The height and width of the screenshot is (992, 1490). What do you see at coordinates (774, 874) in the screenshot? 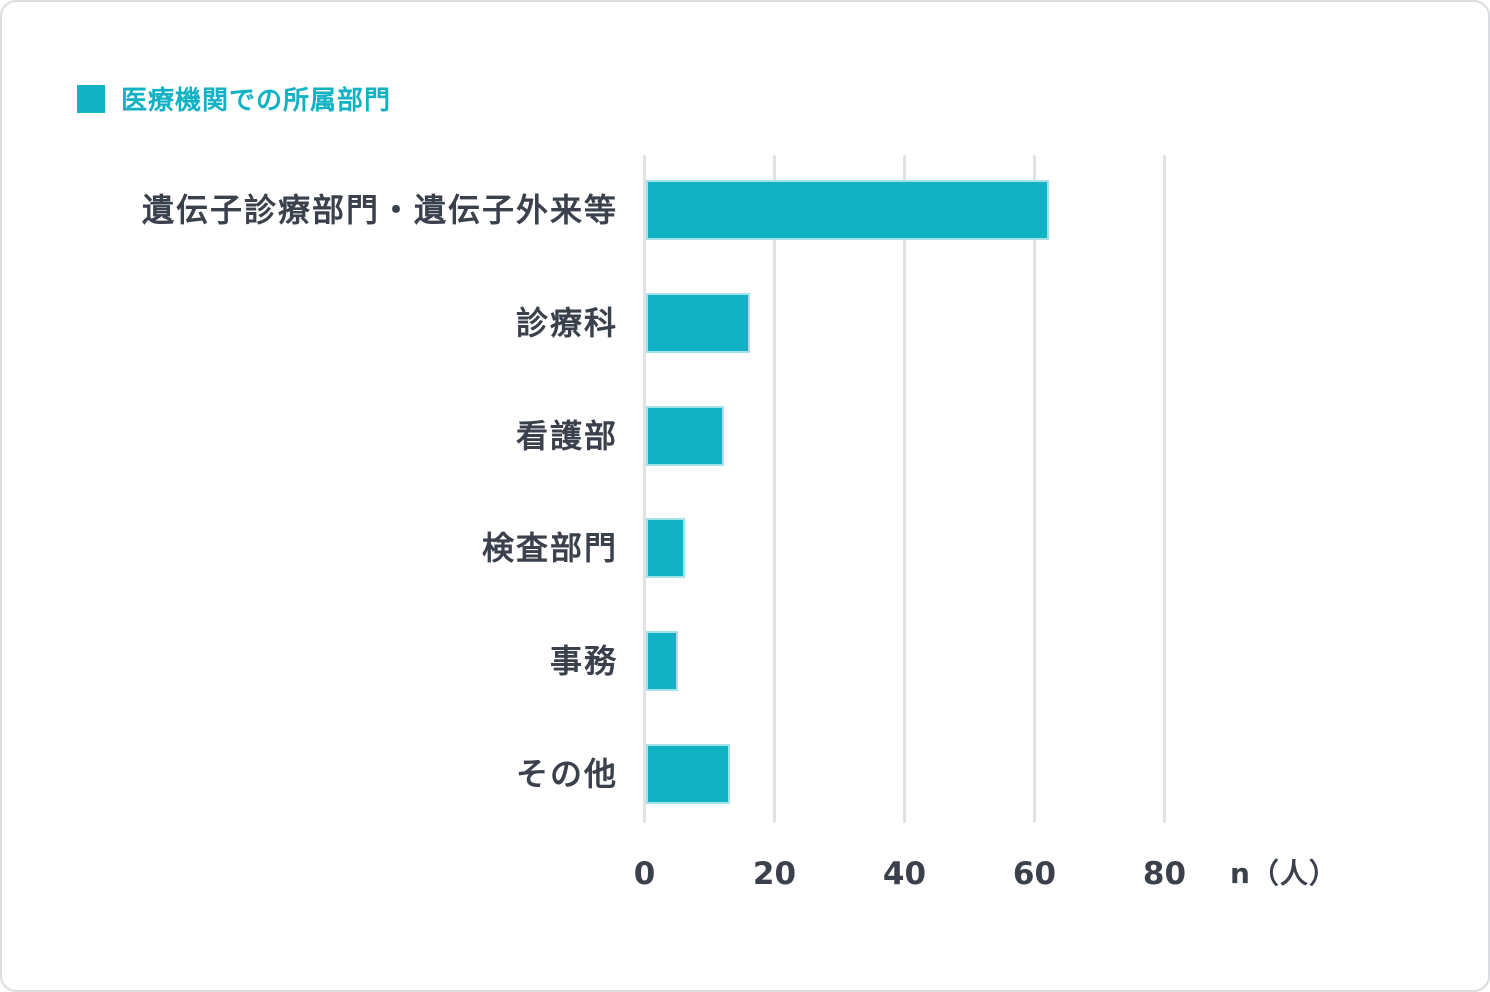
I see `x-tick-label: 20` at bounding box center [774, 874].